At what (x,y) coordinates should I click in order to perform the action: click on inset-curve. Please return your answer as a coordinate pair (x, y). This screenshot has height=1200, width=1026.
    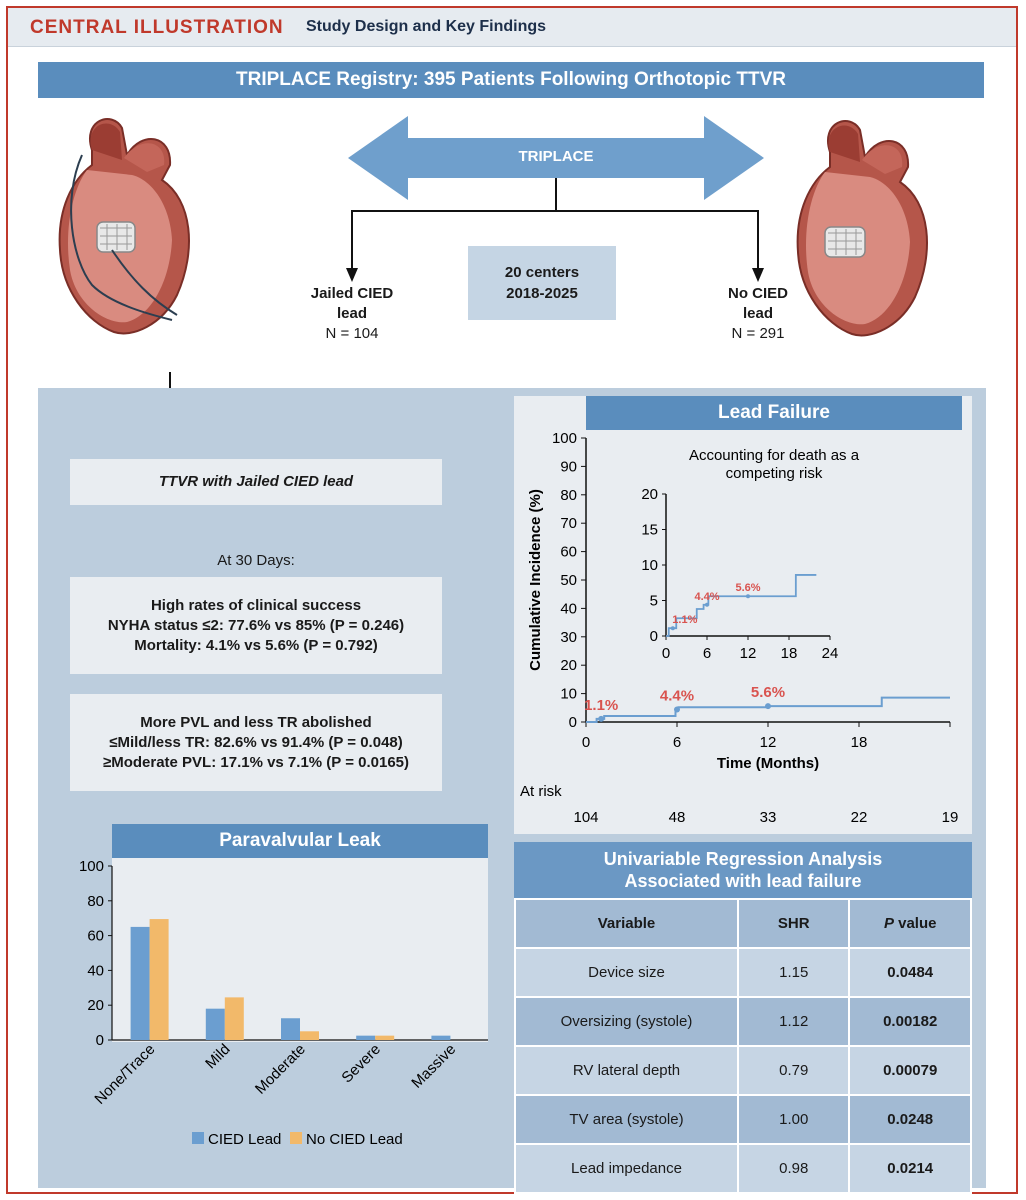
    Looking at the image, I should click on (741, 605).